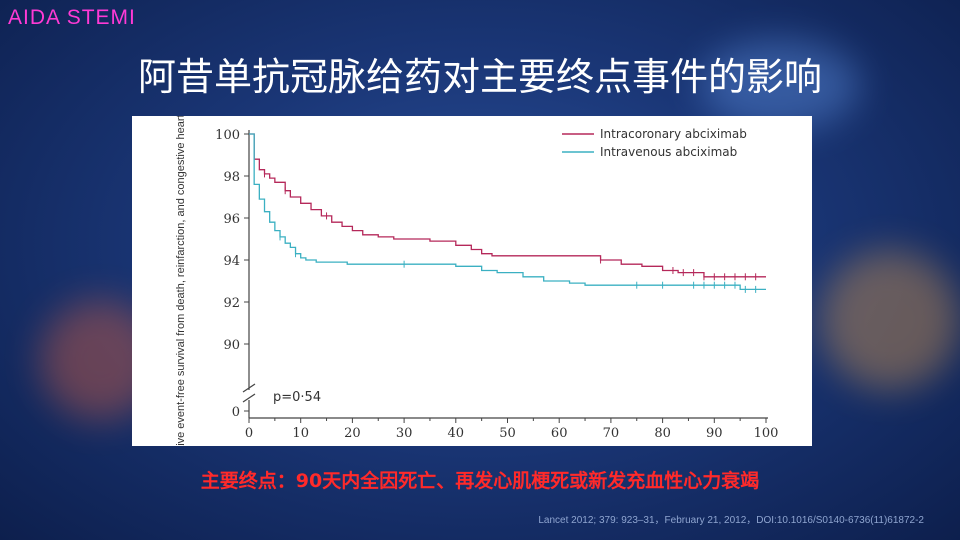  I want to click on y-tick-label: 94, so click(231, 261).